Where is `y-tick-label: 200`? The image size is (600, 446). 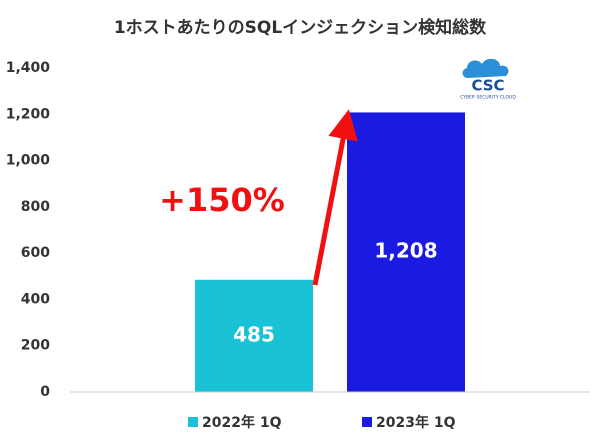 y-tick-label: 200 is located at coordinates (35, 346).